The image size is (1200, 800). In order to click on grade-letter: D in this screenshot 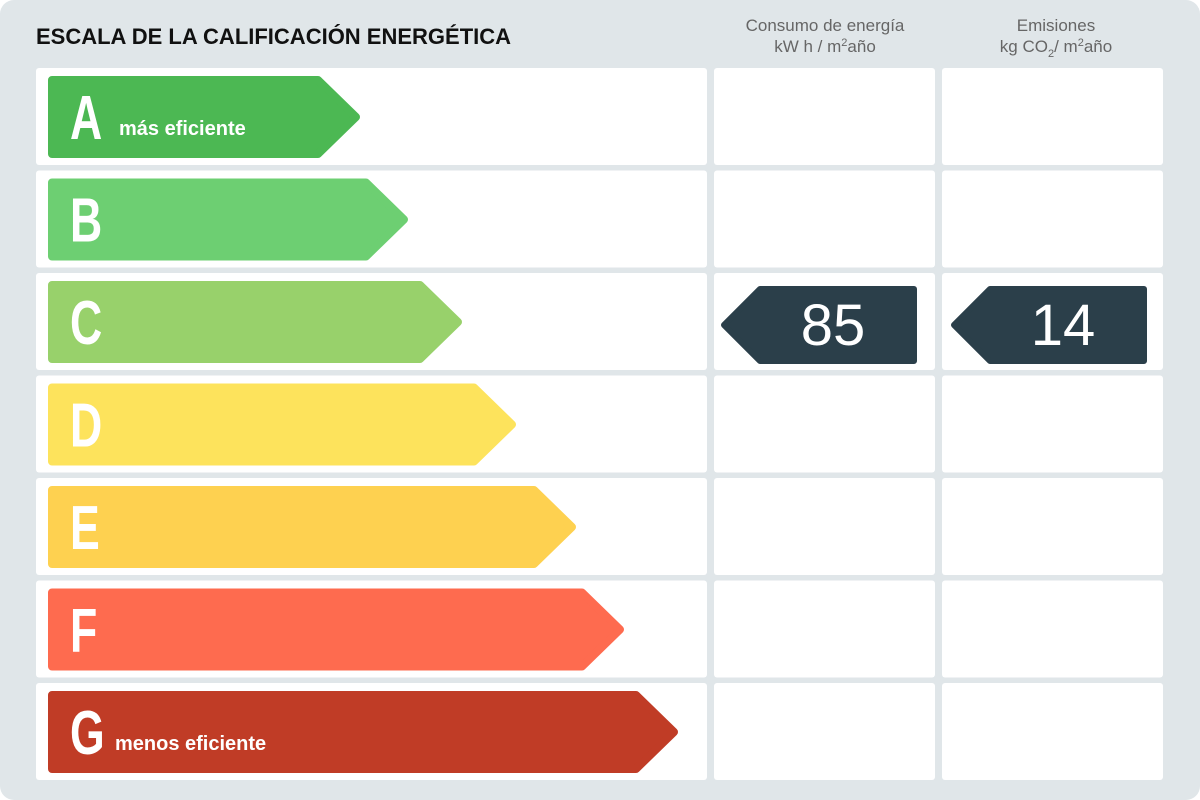, I will do `click(86, 425)`.